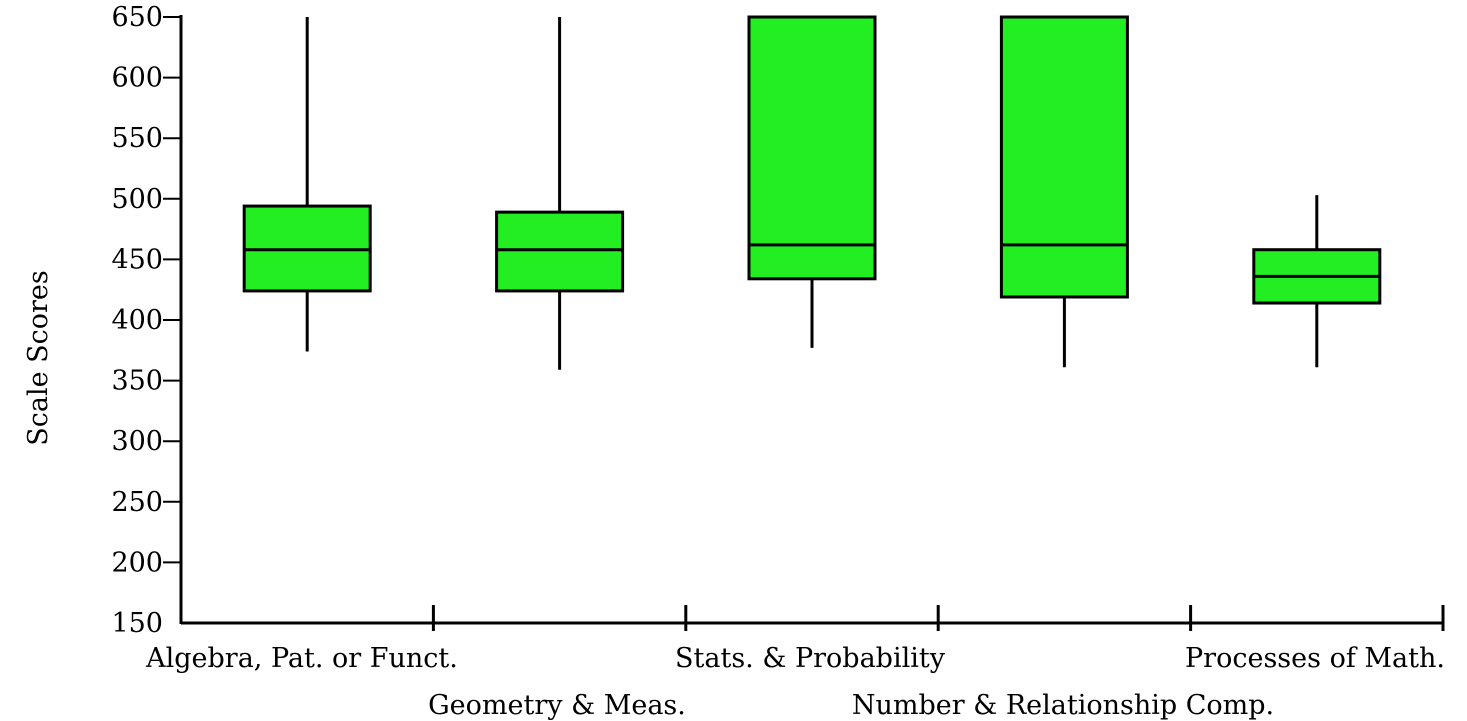 The width and height of the screenshot is (1467, 721). I want to click on category-label: Stats. & Probability, so click(810, 658).